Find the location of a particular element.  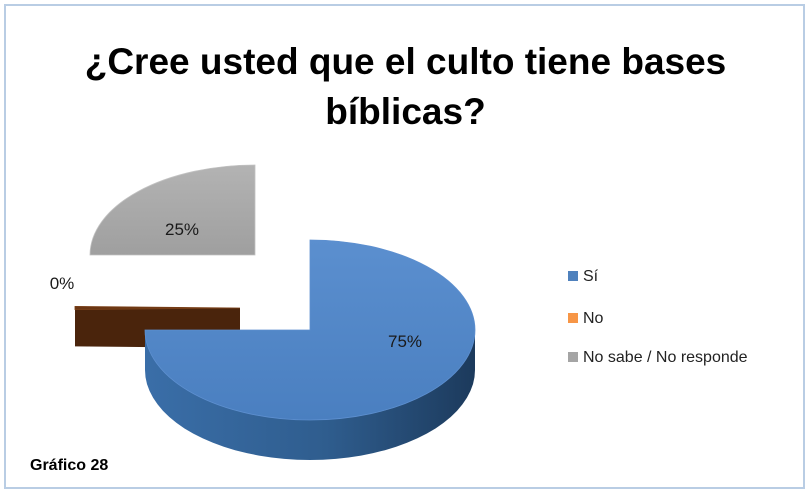

legend-swatch-no is located at coordinates (573, 318).